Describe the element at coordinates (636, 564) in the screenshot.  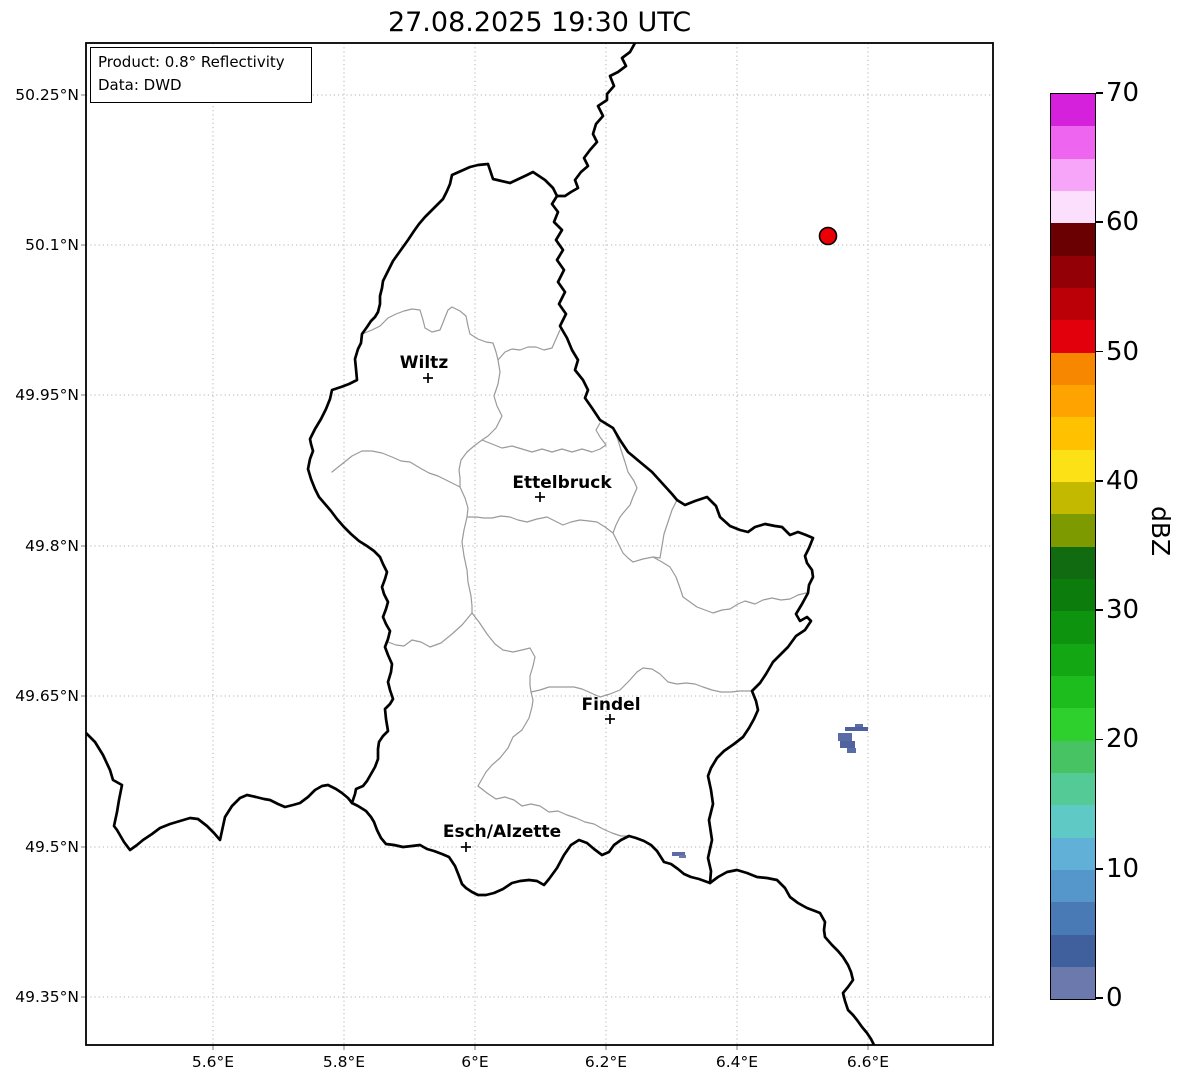
I see `canton-border-ettelbruck-south` at that location.